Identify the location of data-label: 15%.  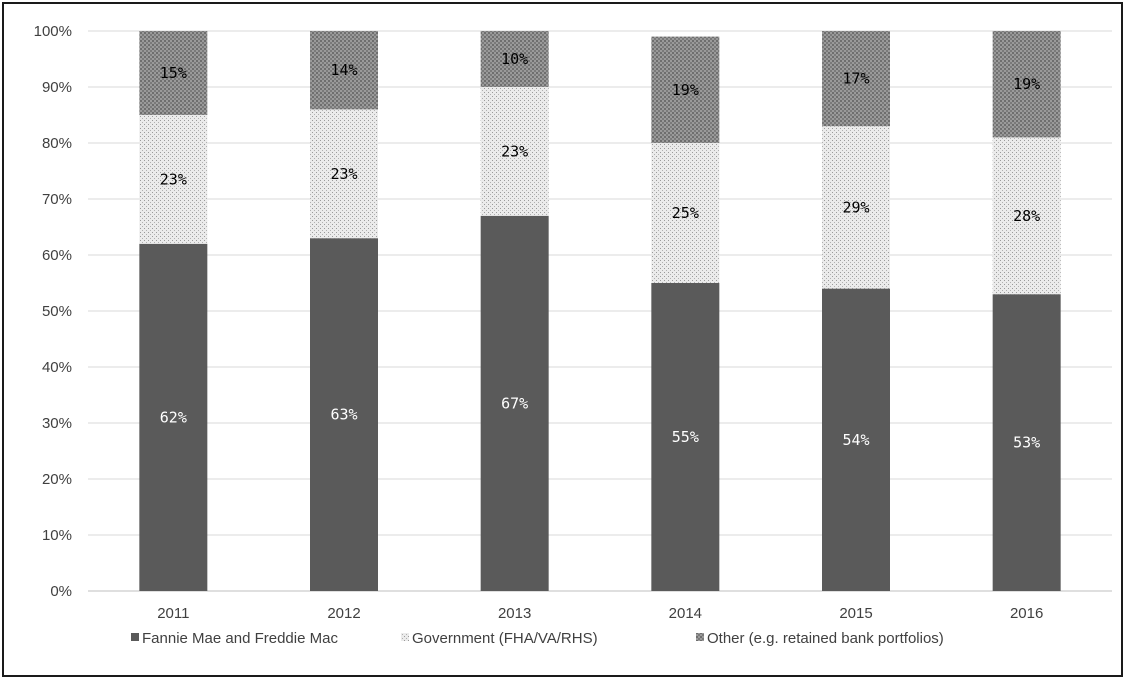
(173, 73).